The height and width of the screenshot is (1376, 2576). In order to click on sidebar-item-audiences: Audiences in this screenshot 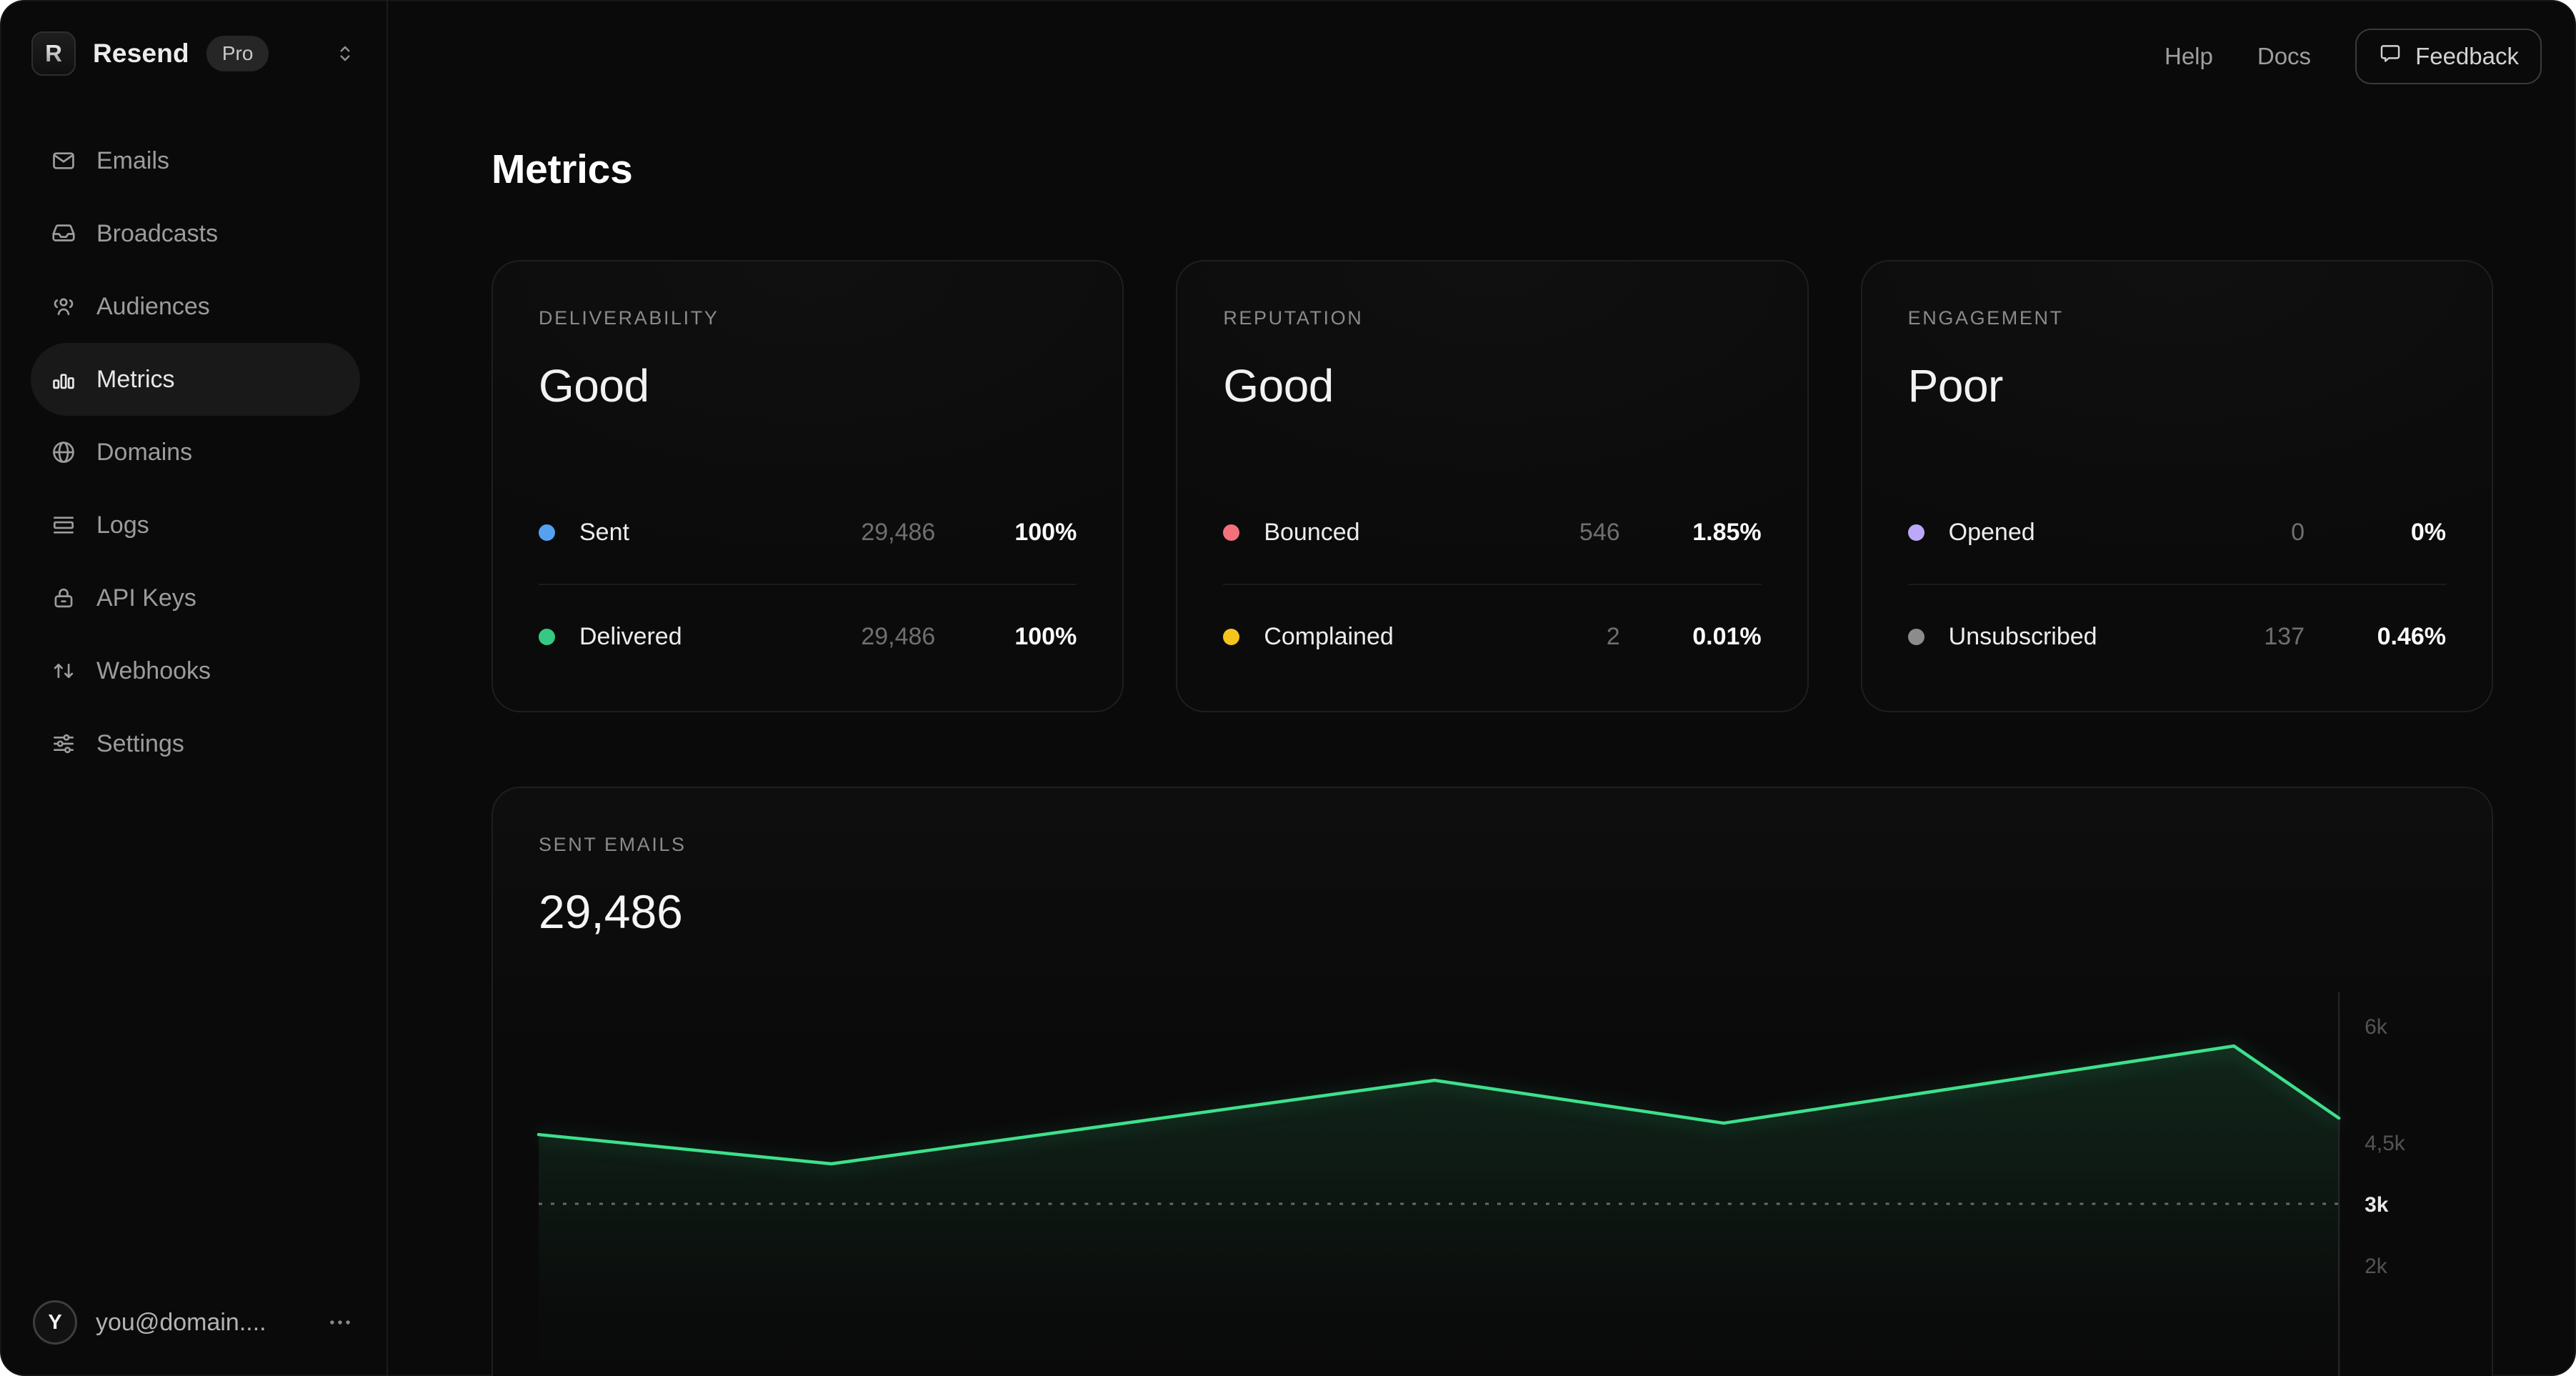, I will do `click(196, 306)`.